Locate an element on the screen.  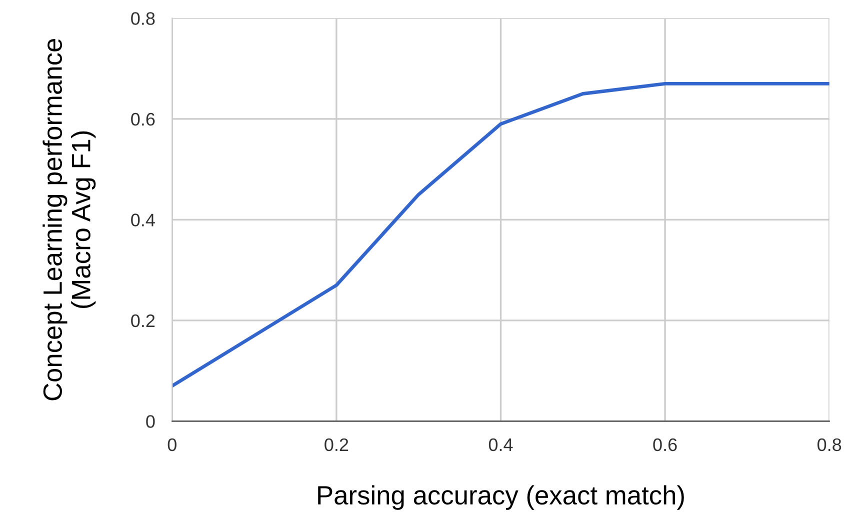
y-tick-label: 0 is located at coordinates (150, 421).